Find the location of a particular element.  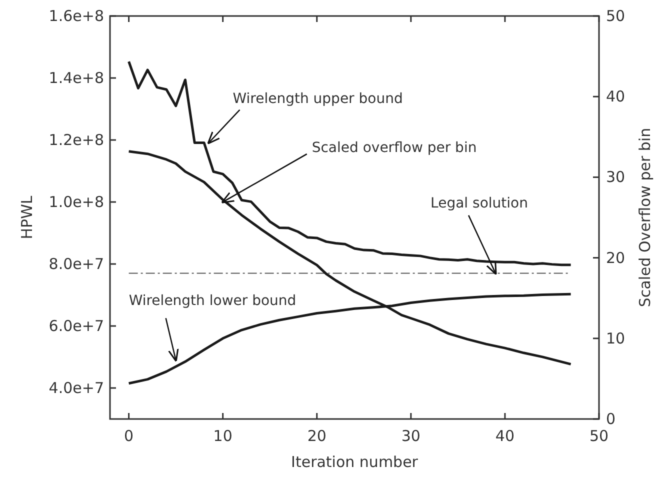

x-tick-label: 0 is located at coordinates (129, 436).